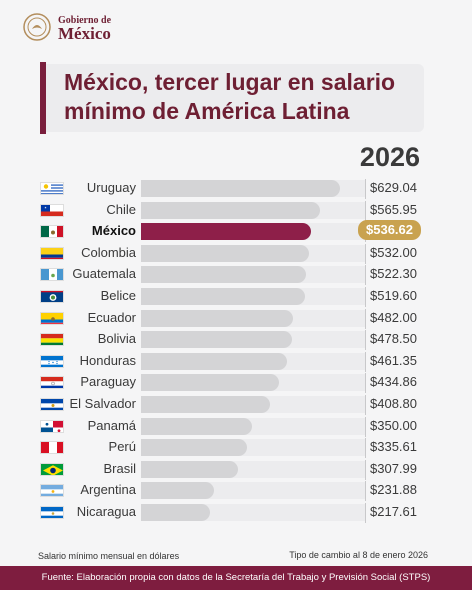 The image size is (472, 590). I want to click on bar-row-méxico: México $536.62, so click(236, 231).